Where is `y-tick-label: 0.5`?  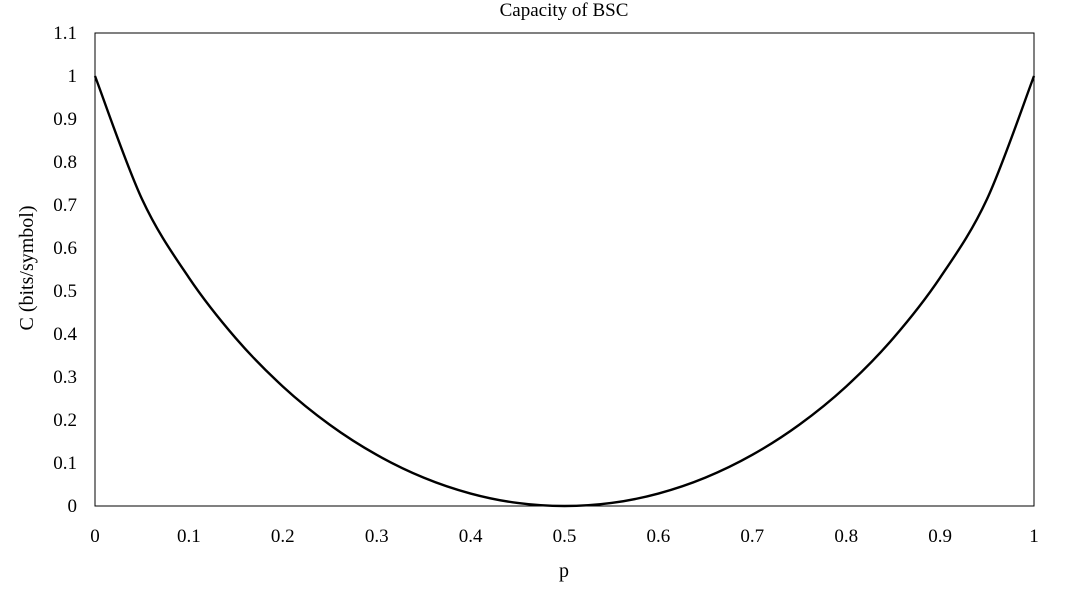 y-tick-label: 0.5 is located at coordinates (65, 291).